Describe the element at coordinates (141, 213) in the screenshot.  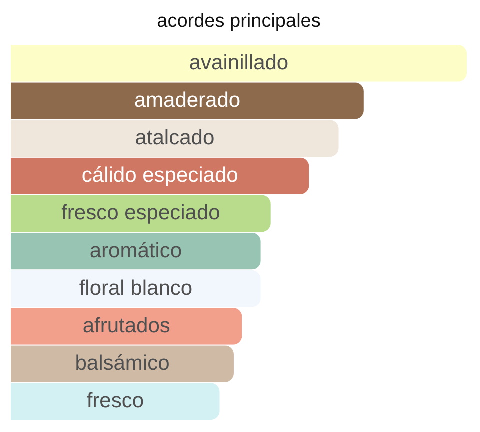
I see `y-tick-label: fresco especiado` at that location.